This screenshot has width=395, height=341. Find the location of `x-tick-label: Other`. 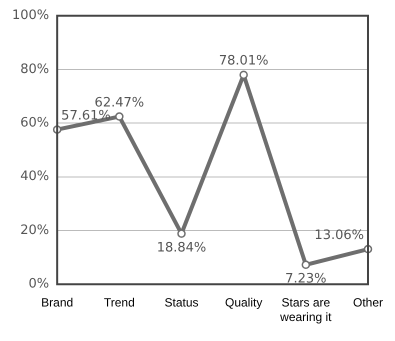

x-tick-label: Other is located at coordinates (367, 303).